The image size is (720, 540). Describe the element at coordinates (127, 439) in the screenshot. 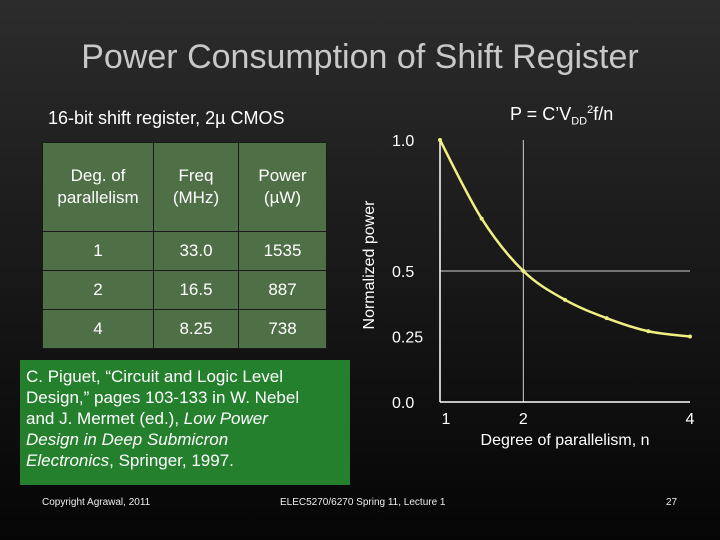

I see `reference-italic: Design in Deep Submicron` at that location.